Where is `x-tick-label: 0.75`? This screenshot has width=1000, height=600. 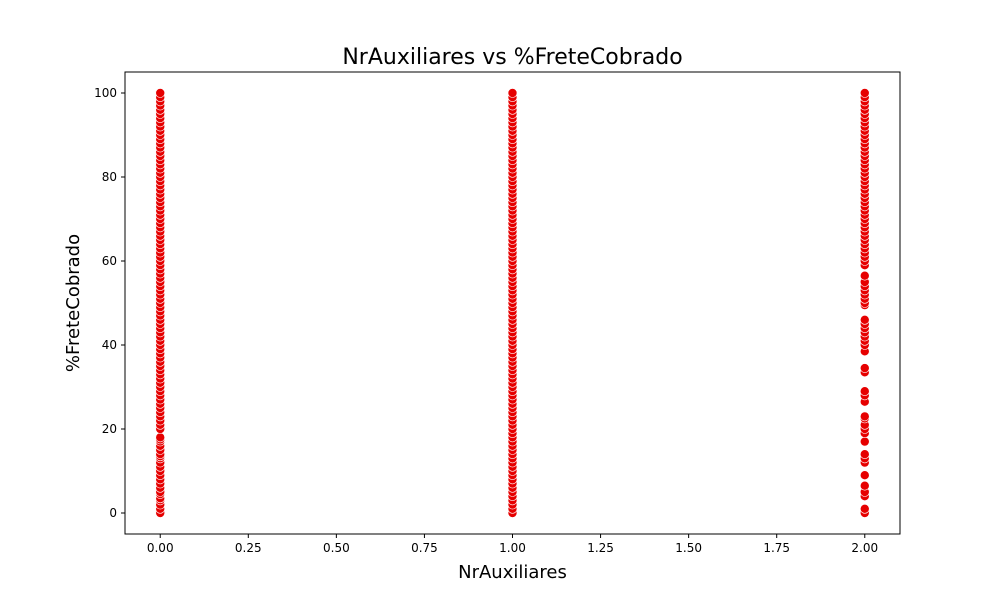 x-tick-label: 0.75 is located at coordinates (424, 548).